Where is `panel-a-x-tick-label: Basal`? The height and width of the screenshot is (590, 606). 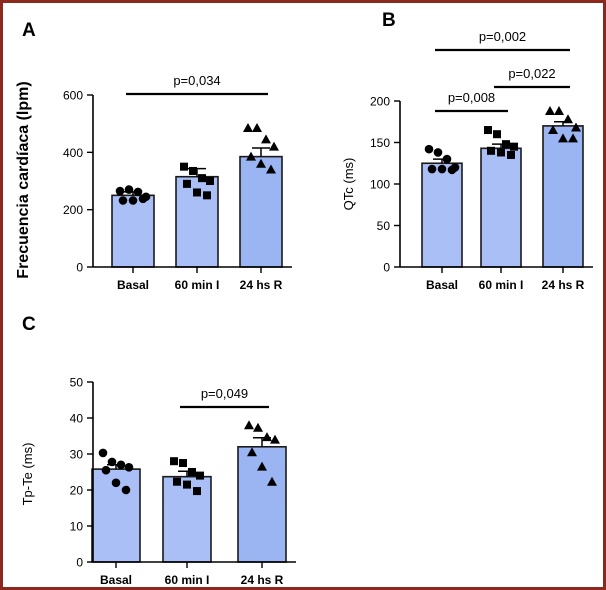 panel-a-x-tick-label: Basal is located at coordinates (133, 285).